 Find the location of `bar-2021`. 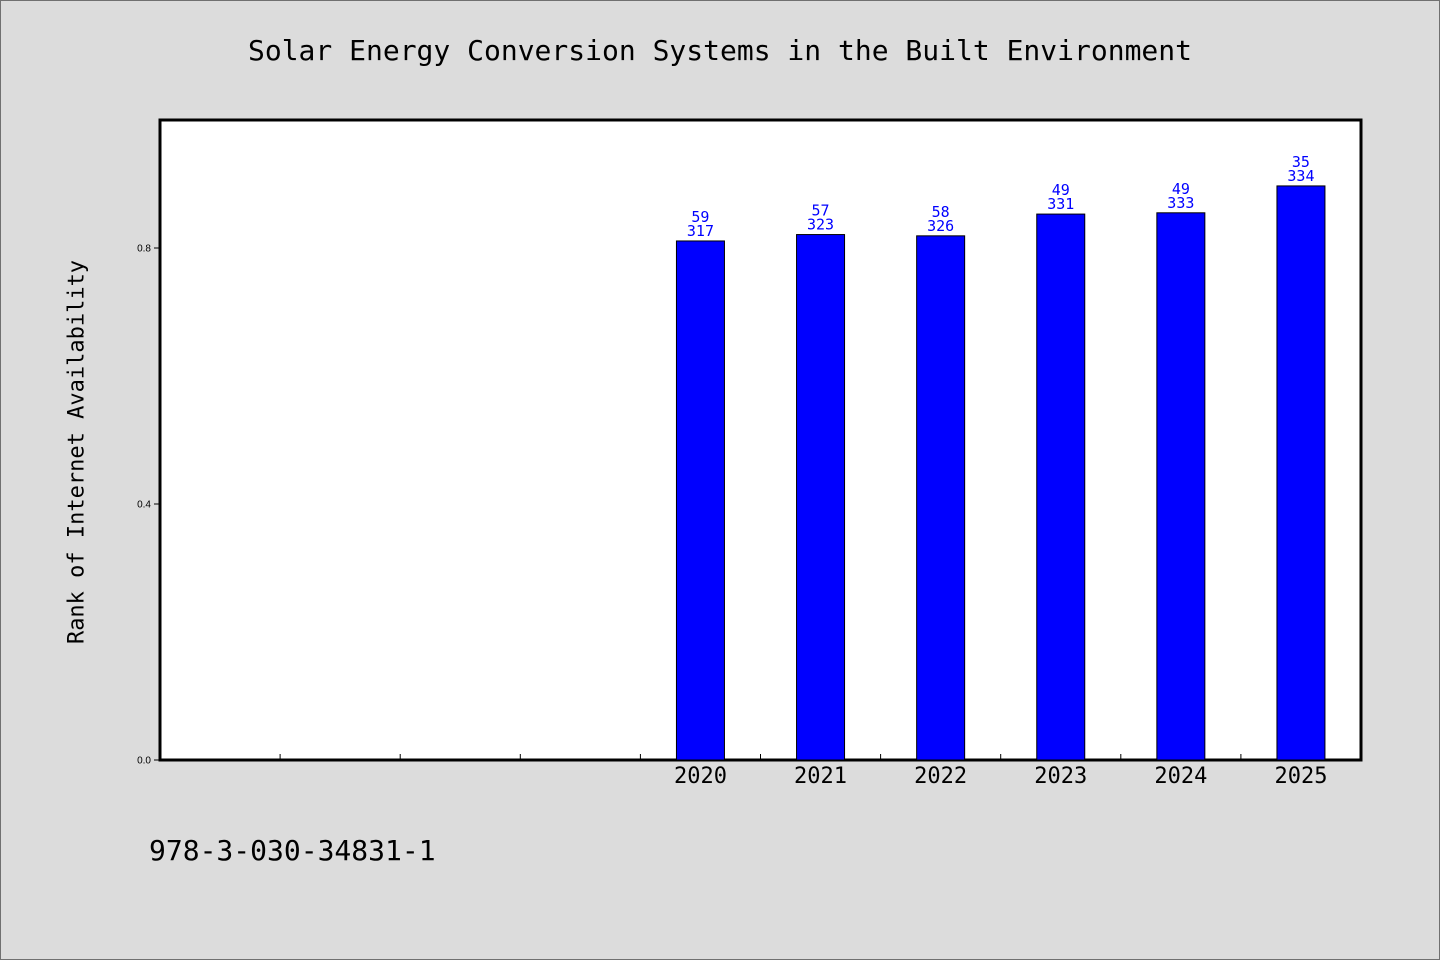

bar-2021 is located at coordinates (821, 497).